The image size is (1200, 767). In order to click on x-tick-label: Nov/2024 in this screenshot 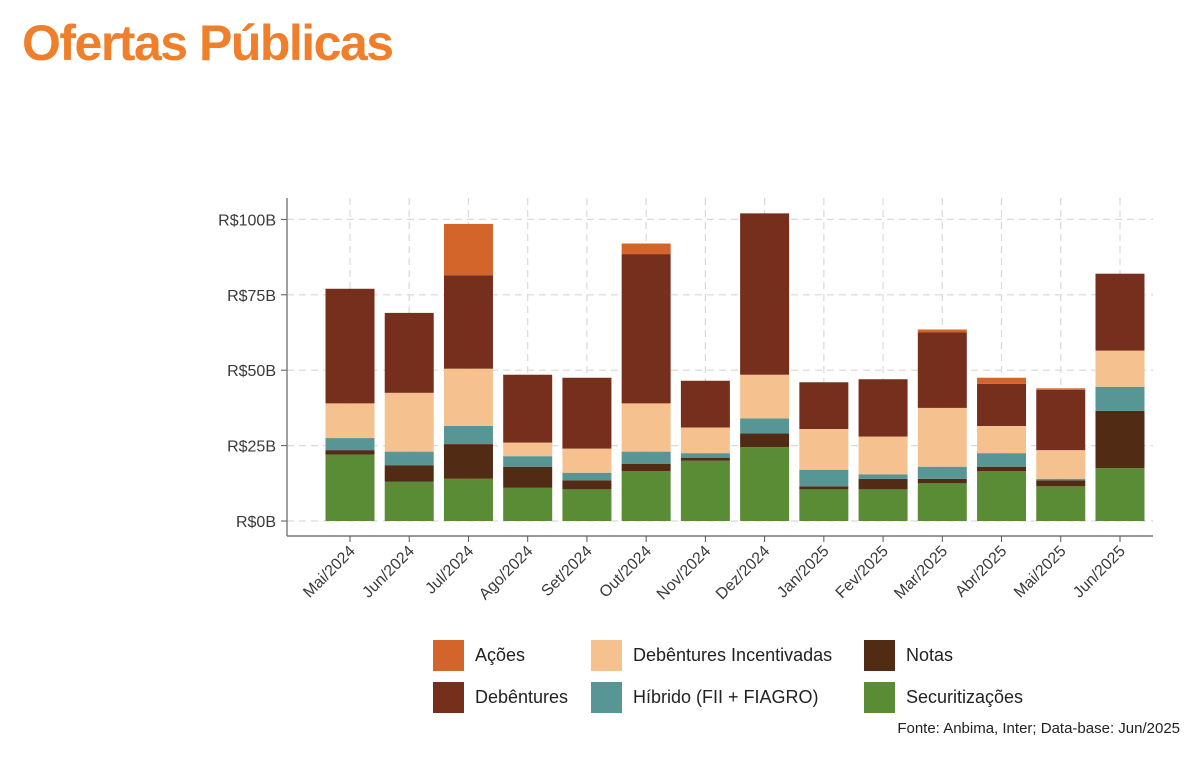, I will do `click(684, 573)`.